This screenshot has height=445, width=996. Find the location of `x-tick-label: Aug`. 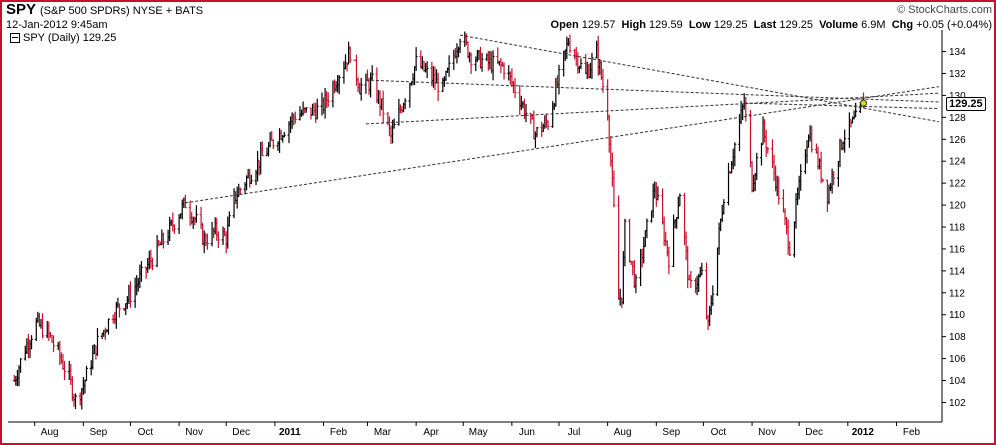

x-tick-label: Aug is located at coordinates (50, 432).